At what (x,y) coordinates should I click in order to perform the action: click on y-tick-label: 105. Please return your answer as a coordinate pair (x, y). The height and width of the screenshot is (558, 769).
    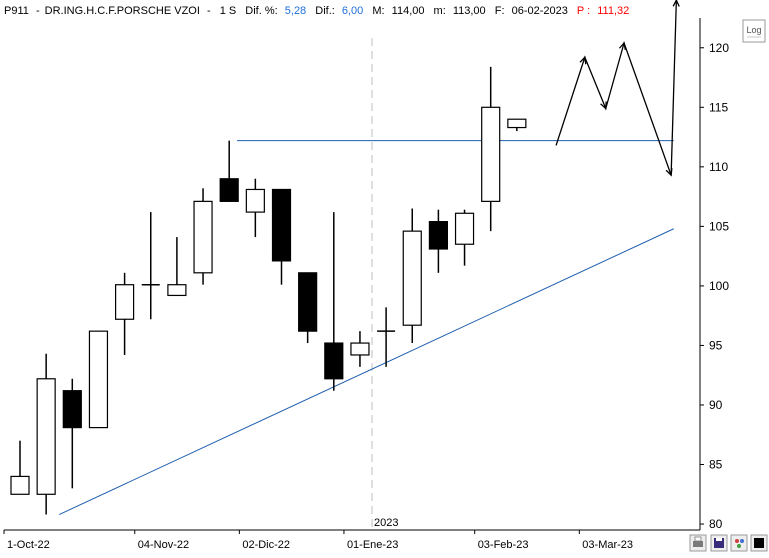
    Looking at the image, I should click on (719, 226).